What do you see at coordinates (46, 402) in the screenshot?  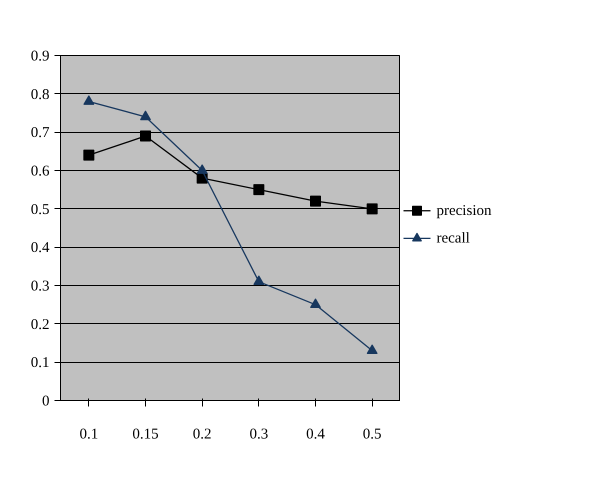 I see `y-tick-label: 0` at bounding box center [46, 402].